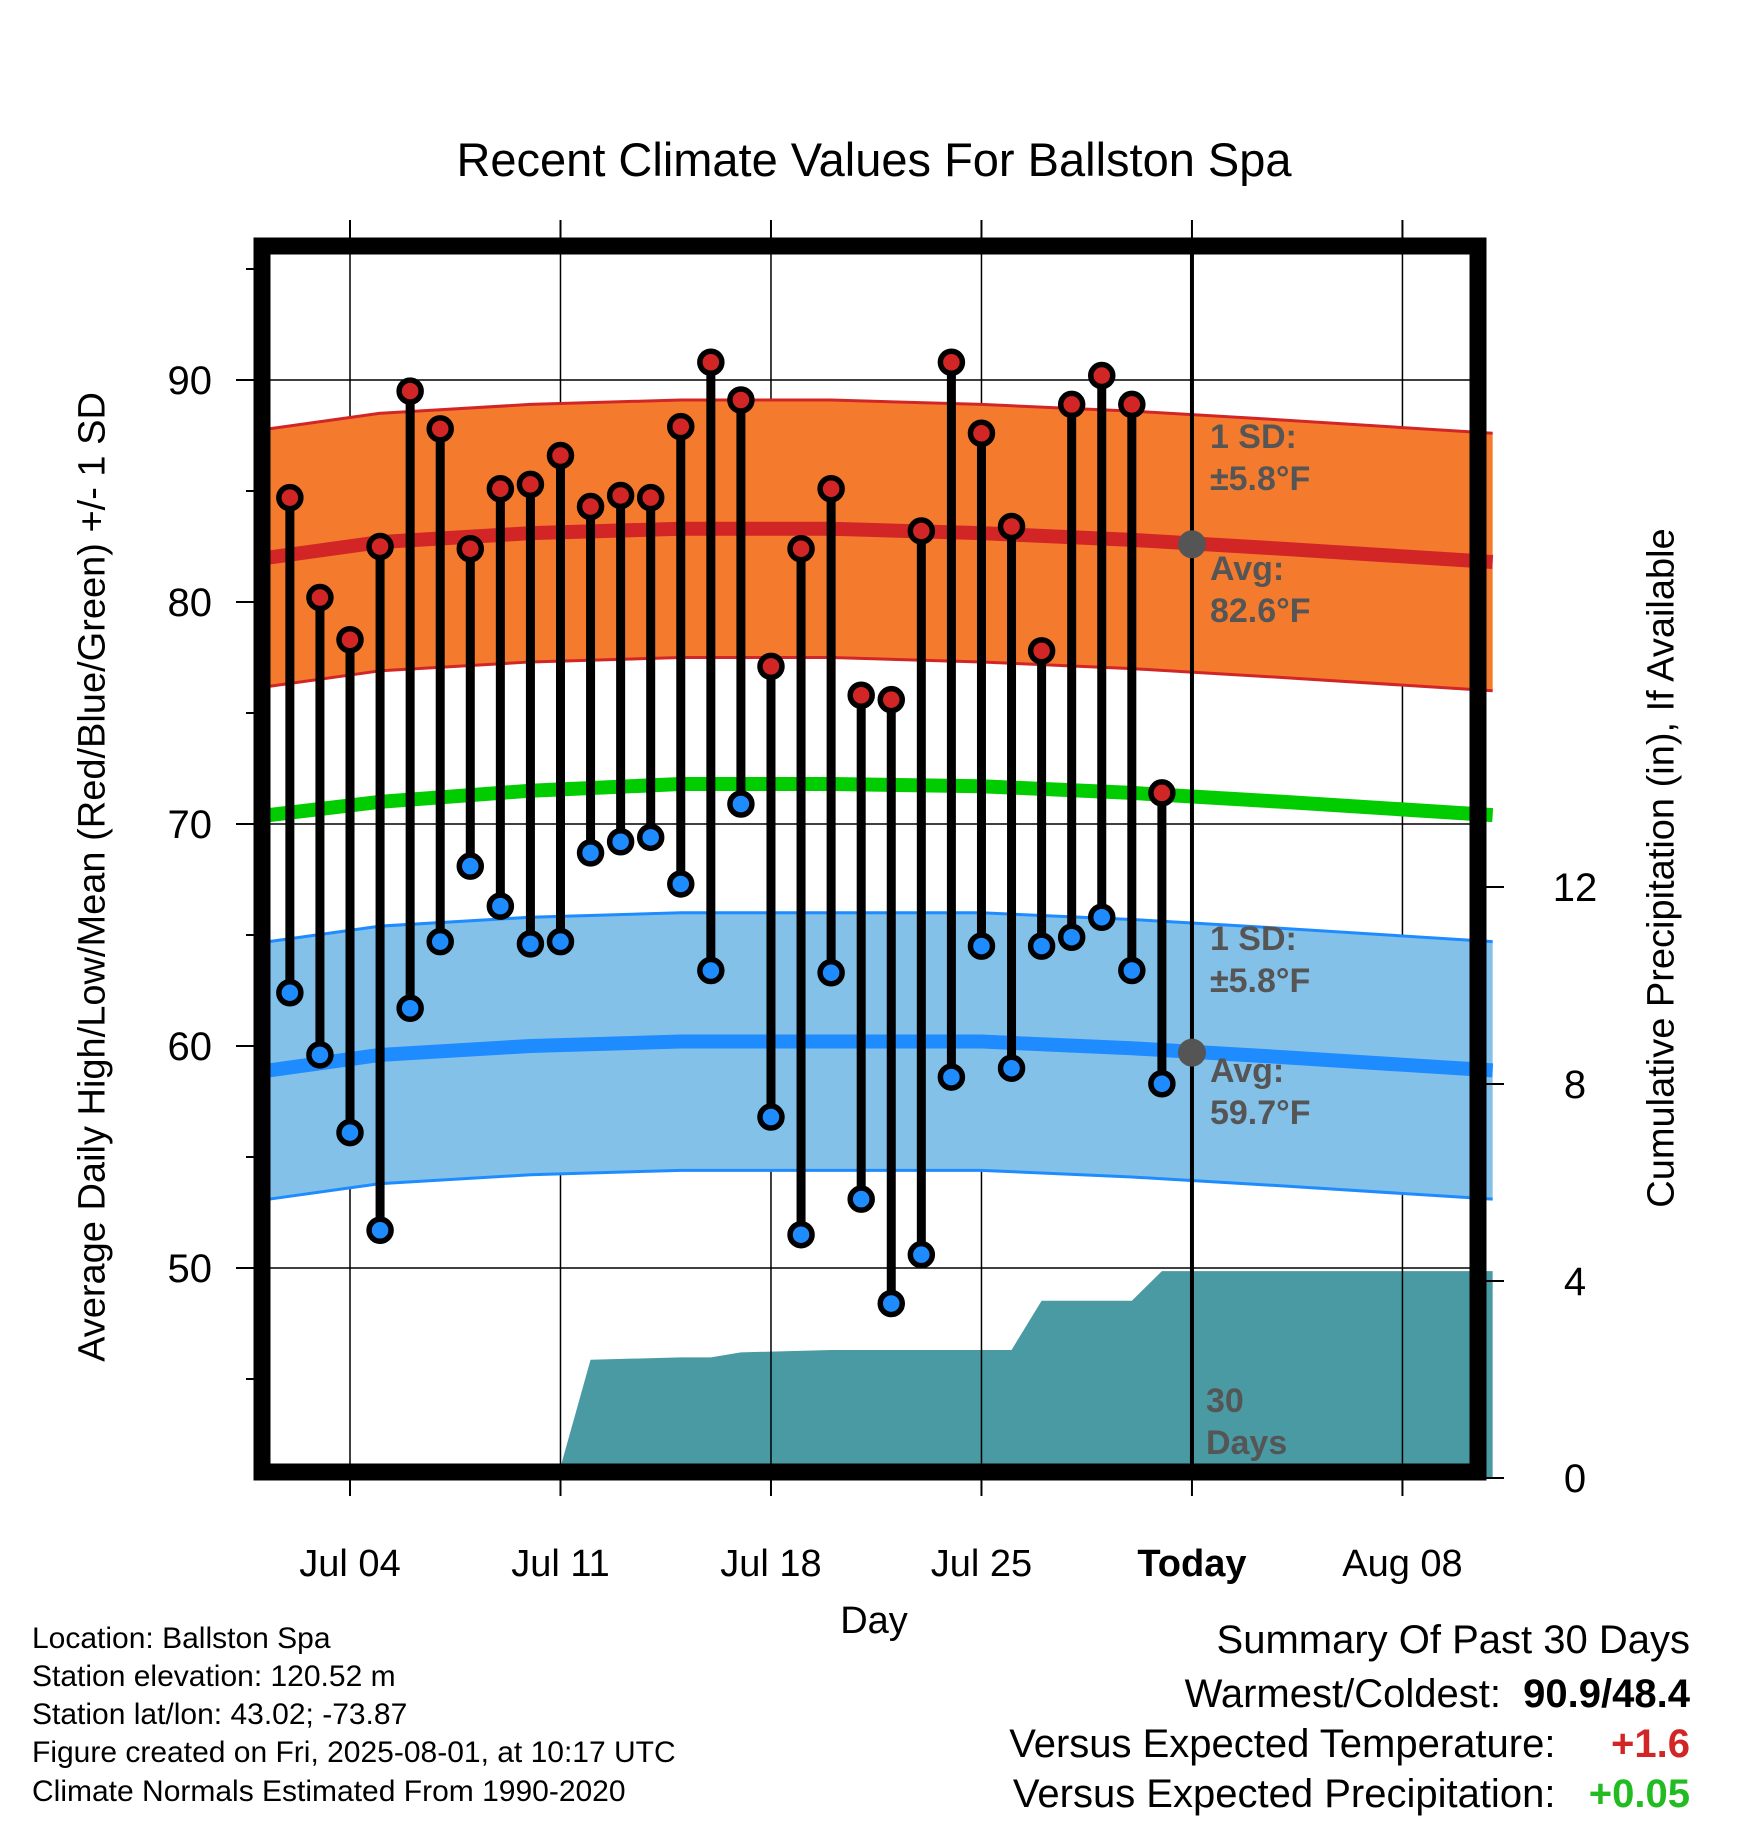 This screenshot has width=1748, height=1828. I want to click on info-latlon: Station lat/lon: 43.02; -73.87, so click(220, 1714).